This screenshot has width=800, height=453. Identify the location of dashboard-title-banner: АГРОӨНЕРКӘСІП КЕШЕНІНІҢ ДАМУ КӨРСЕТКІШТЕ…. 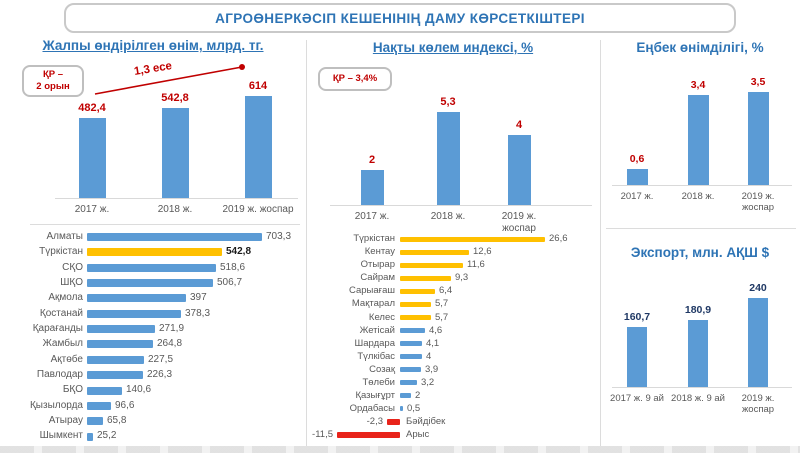
(400, 18).